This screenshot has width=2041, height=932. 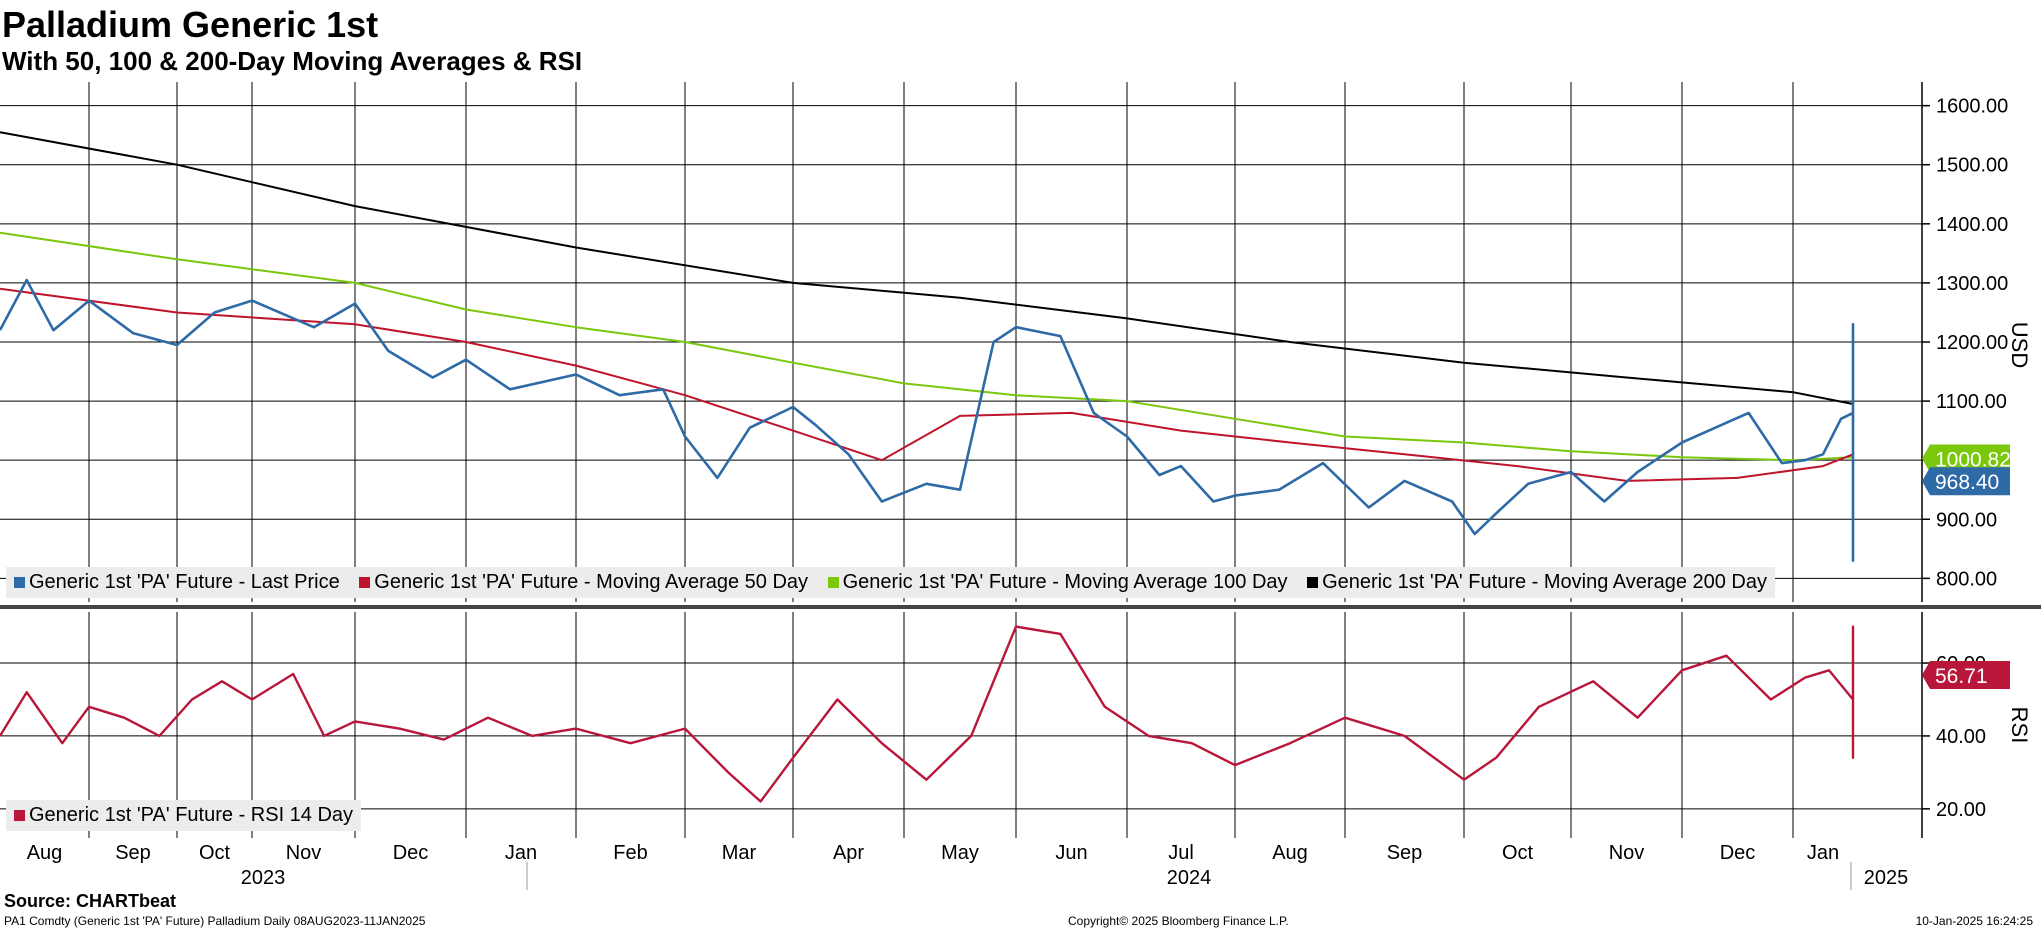 I want to click on legend-swatch-price, so click(x=19, y=583).